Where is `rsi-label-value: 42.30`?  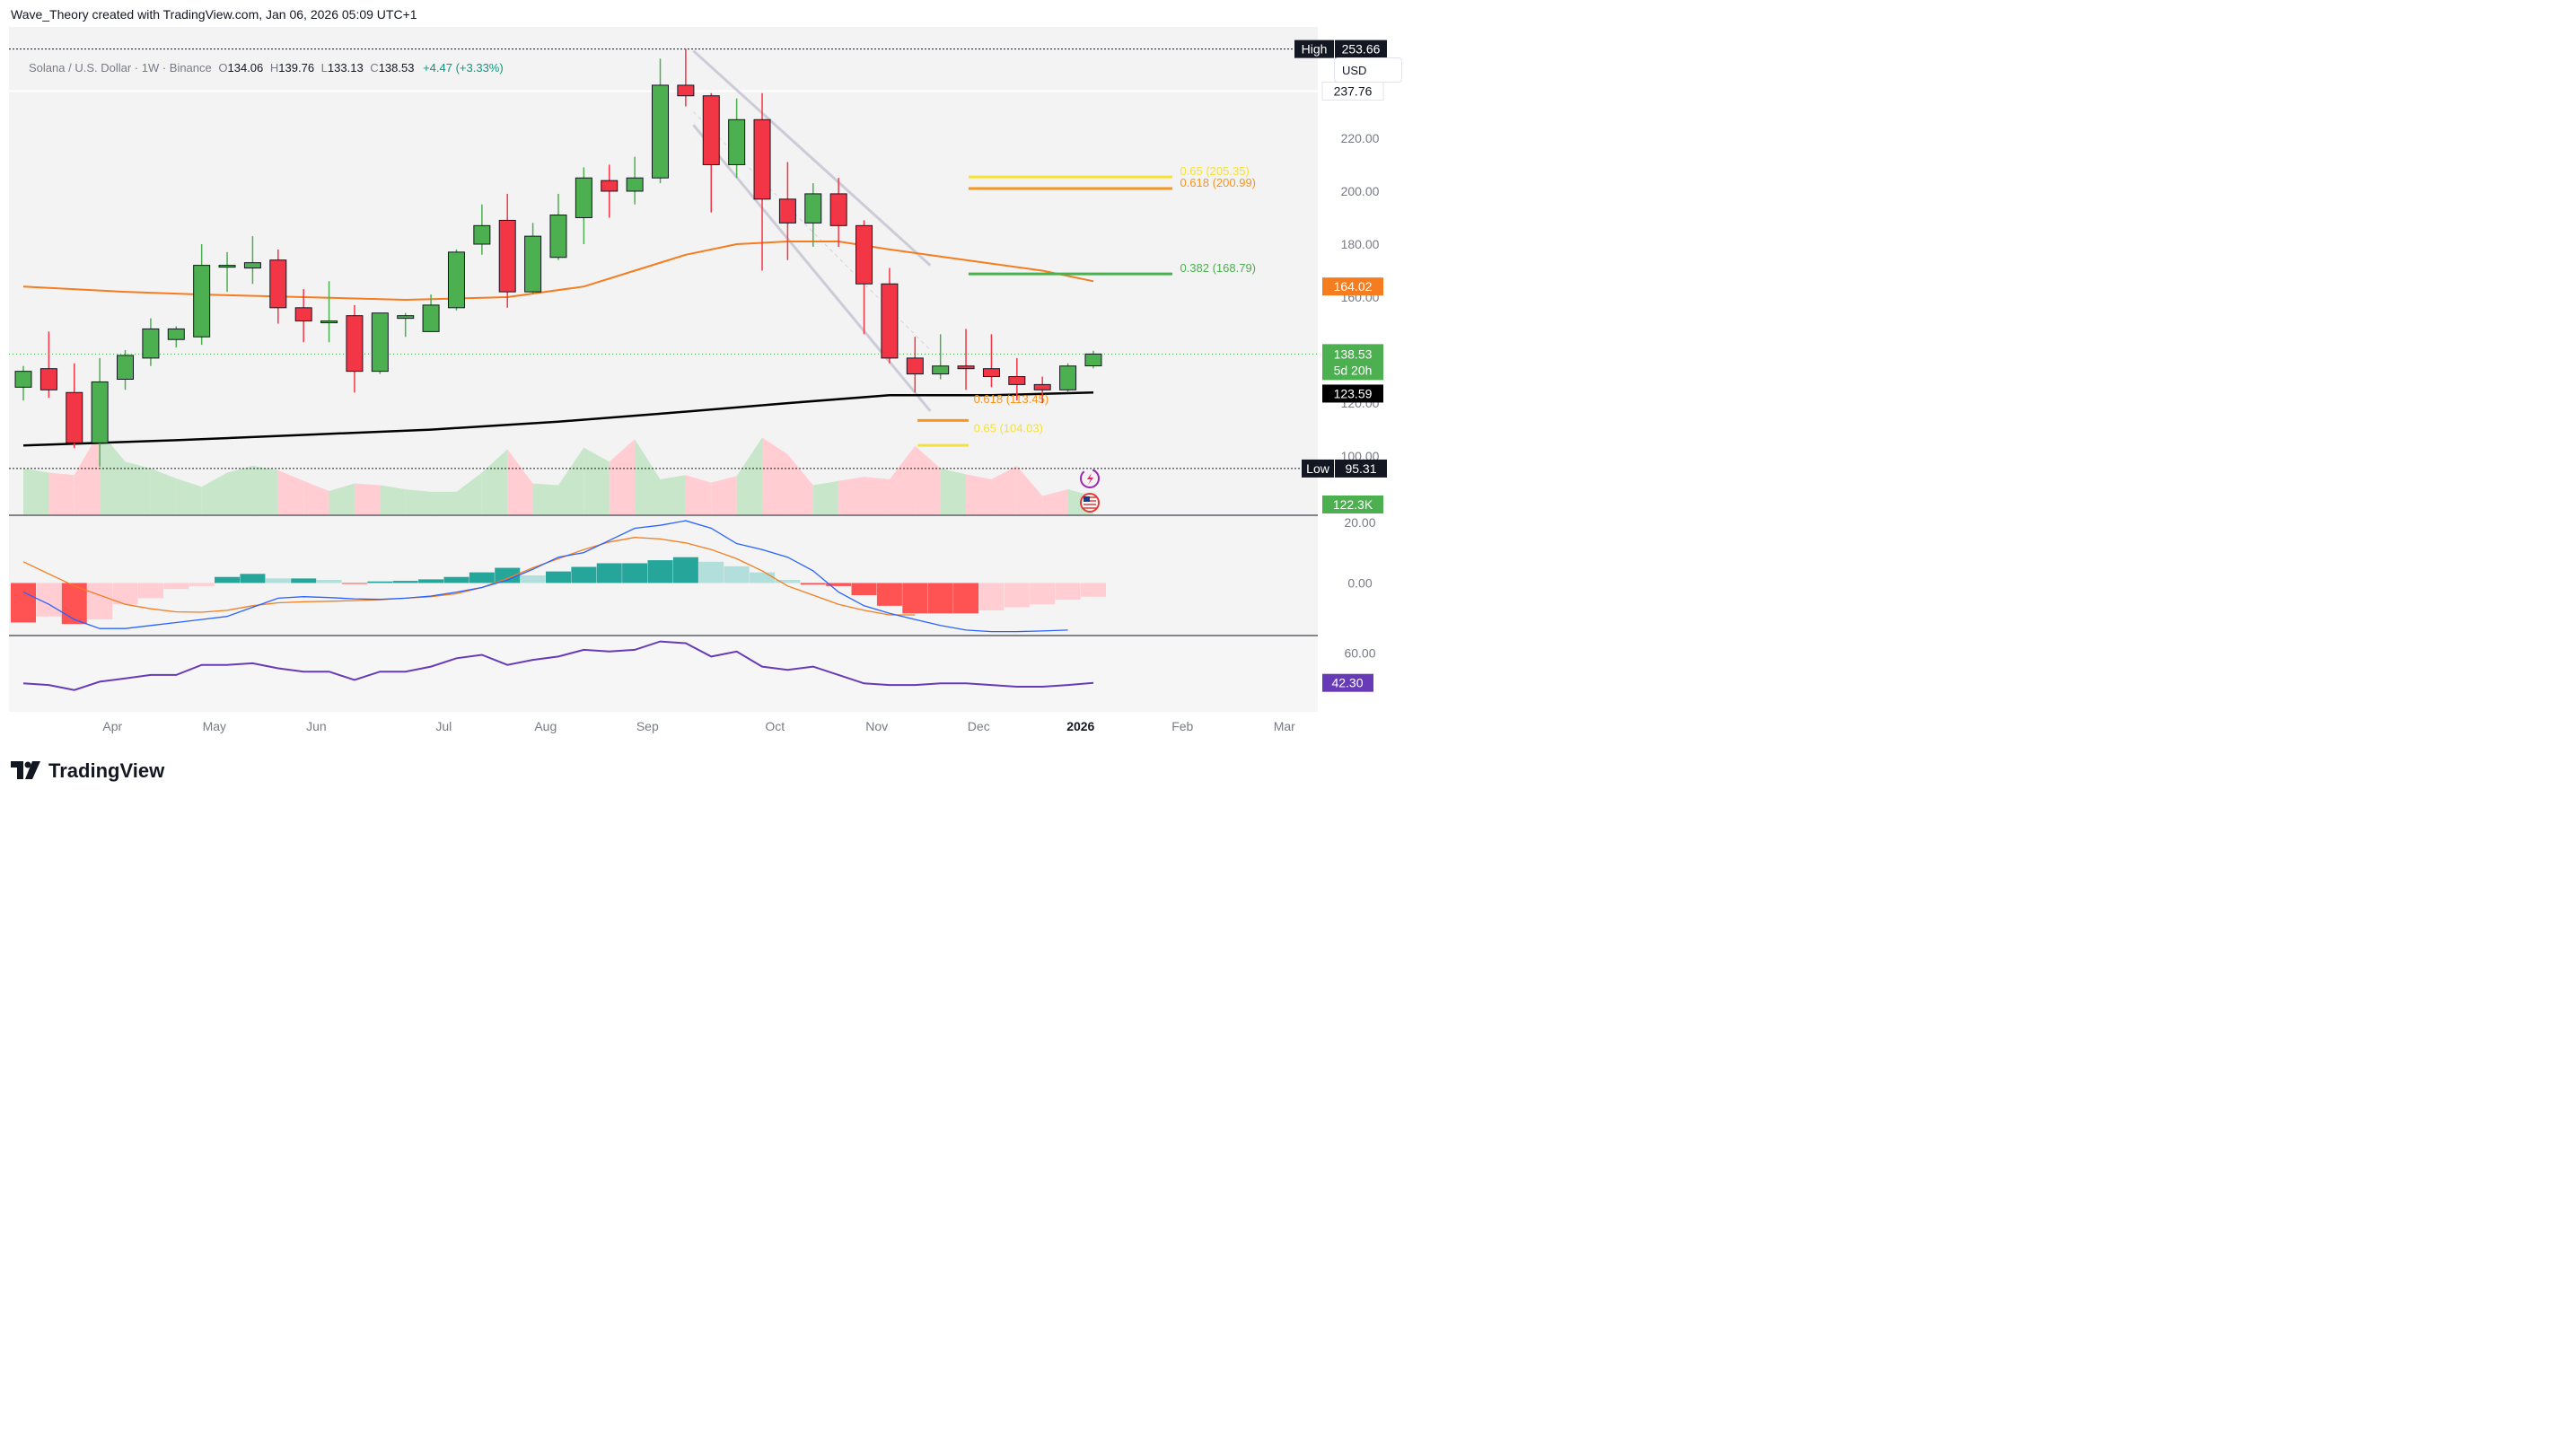
rsi-label-value: 42.30 is located at coordinates (1347, 683).